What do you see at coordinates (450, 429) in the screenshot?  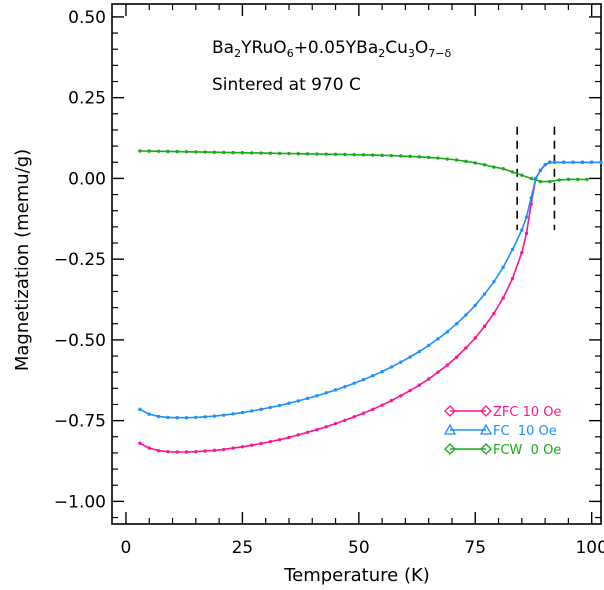 I see `legend-marker-triangle` at bounding box center [450, 429].